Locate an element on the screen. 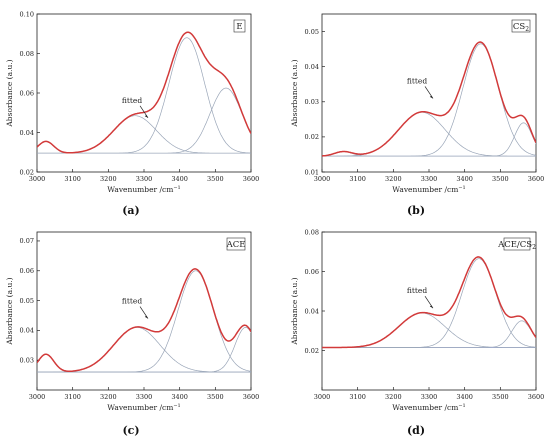 The image size is (550, 444). legend-text-part: CS is located at coordinates (519, 27).